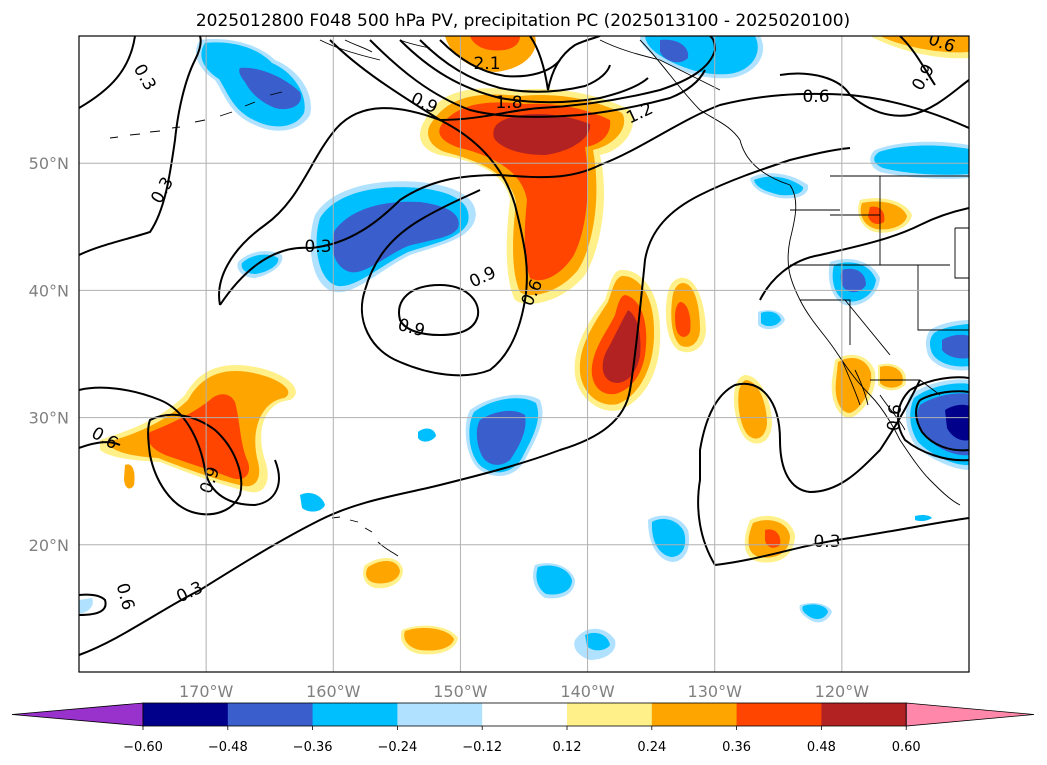  What do you see at coordinates (228, 747) in the screenshot?
I see `colorbar-tick-label: −0.48` at bounding box center [228, 747].